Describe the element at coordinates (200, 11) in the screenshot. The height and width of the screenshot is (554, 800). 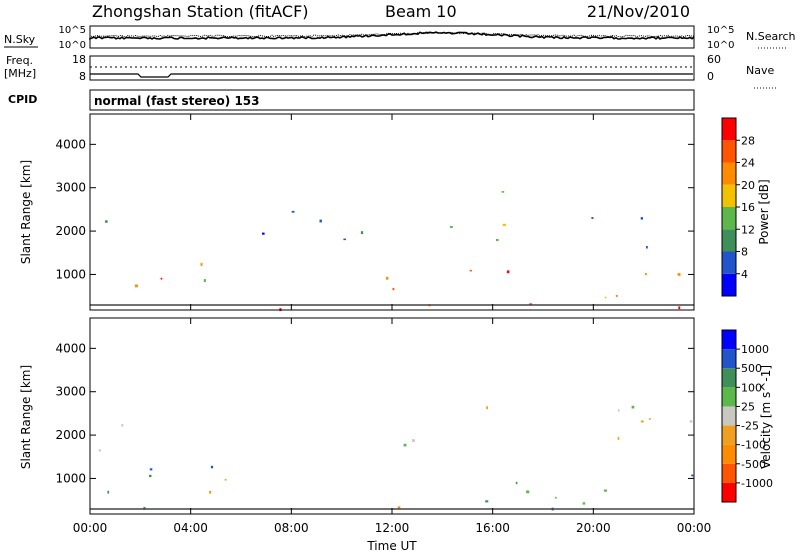
I see `station-title: Zhongshan Station (fitACF)` at that location.